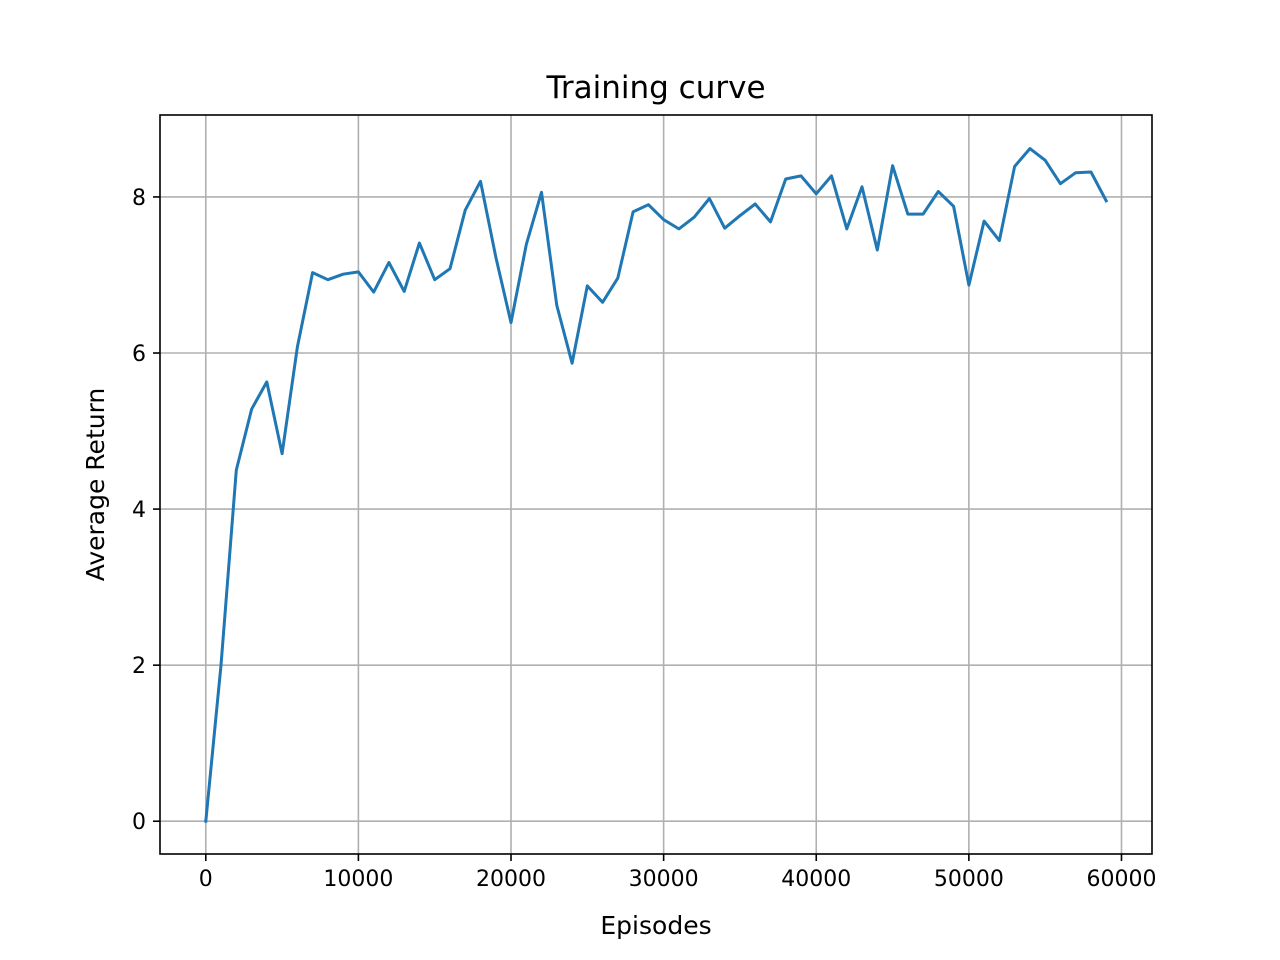 The image size is (1280, 960). Describe the element at coordinates (664, 879) in the screenshot. I see `x-tick-label: 30000` at that location.